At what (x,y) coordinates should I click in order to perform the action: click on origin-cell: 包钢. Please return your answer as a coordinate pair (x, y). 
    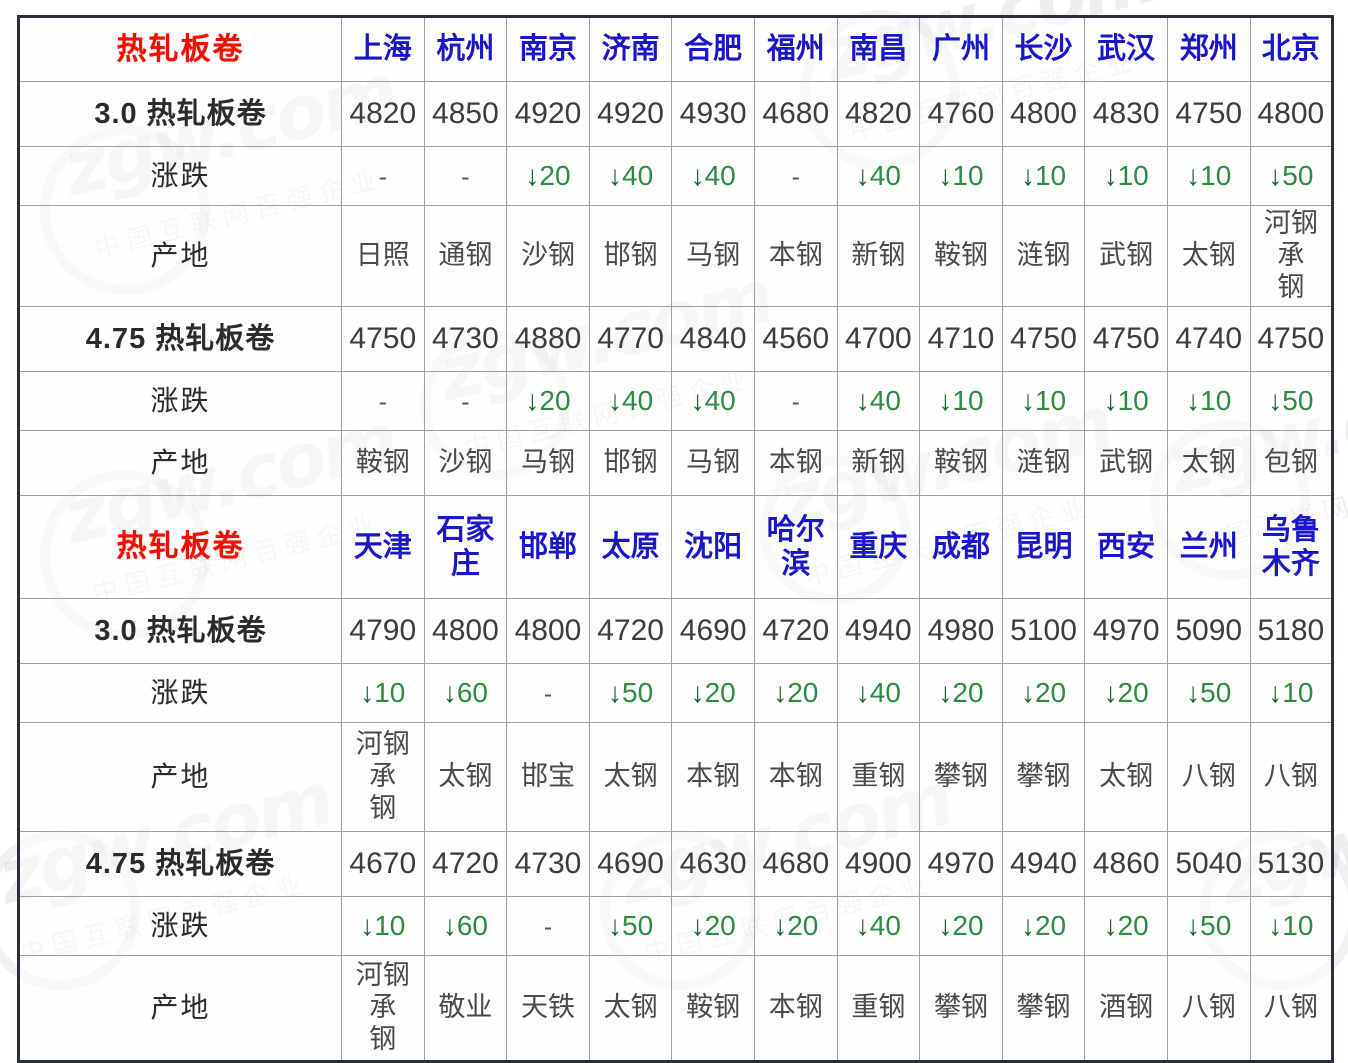
    Looking at the image, I should click on (1291, 463).